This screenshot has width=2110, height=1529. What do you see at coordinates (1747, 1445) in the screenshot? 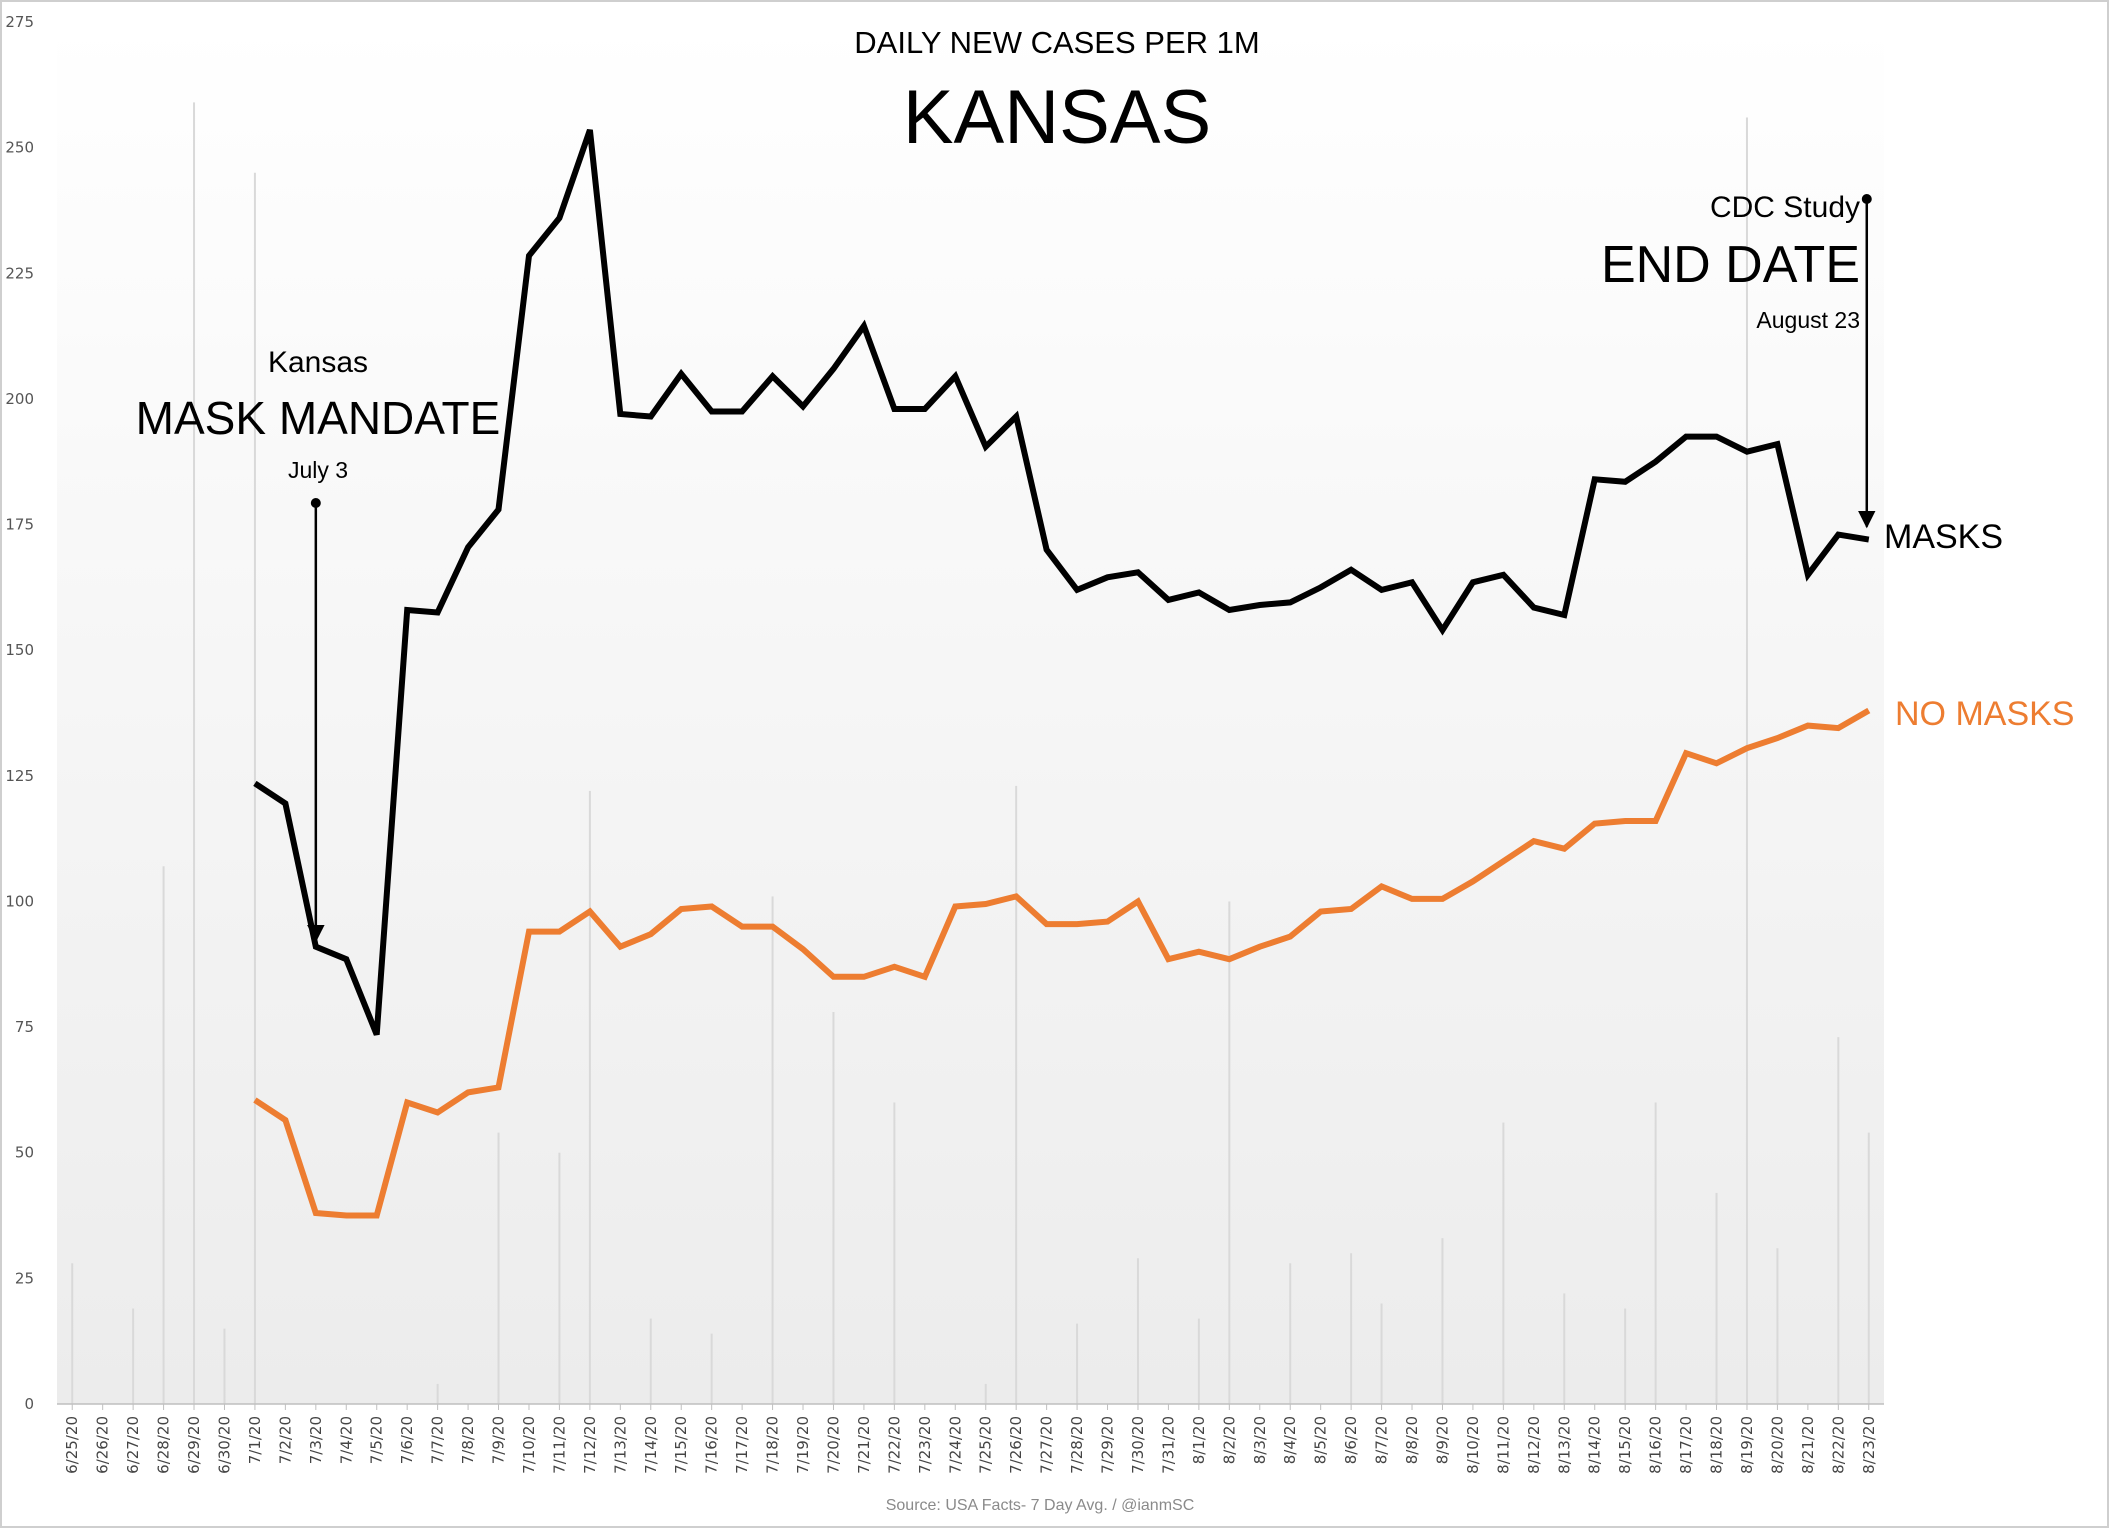
I see `x-tick-label: 8/19/20` at bounding box center [1747, 1445].